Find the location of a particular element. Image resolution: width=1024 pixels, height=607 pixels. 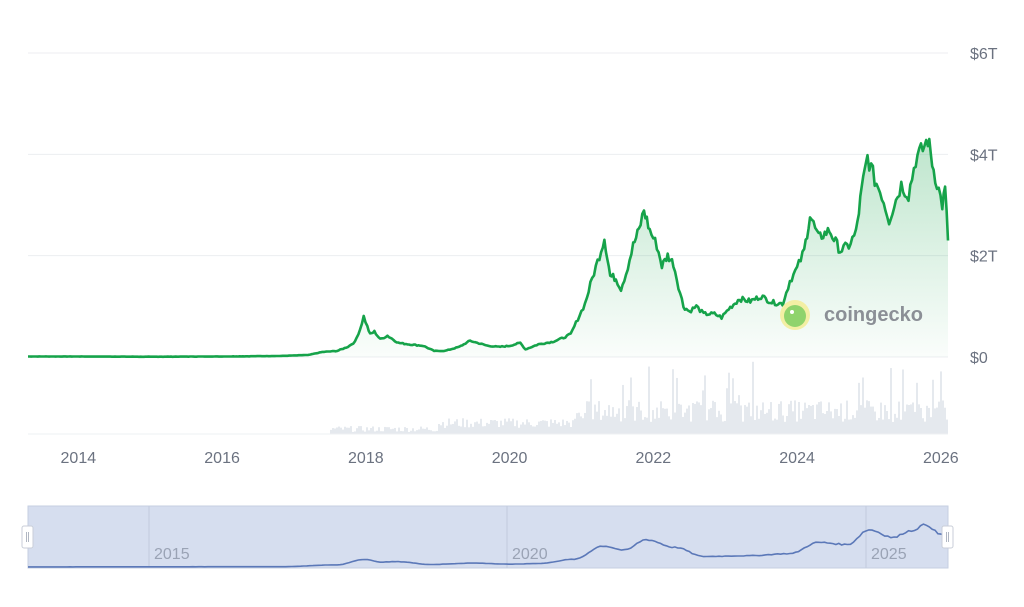

left-handle-grip-icon is located at coordinates (27, 537).